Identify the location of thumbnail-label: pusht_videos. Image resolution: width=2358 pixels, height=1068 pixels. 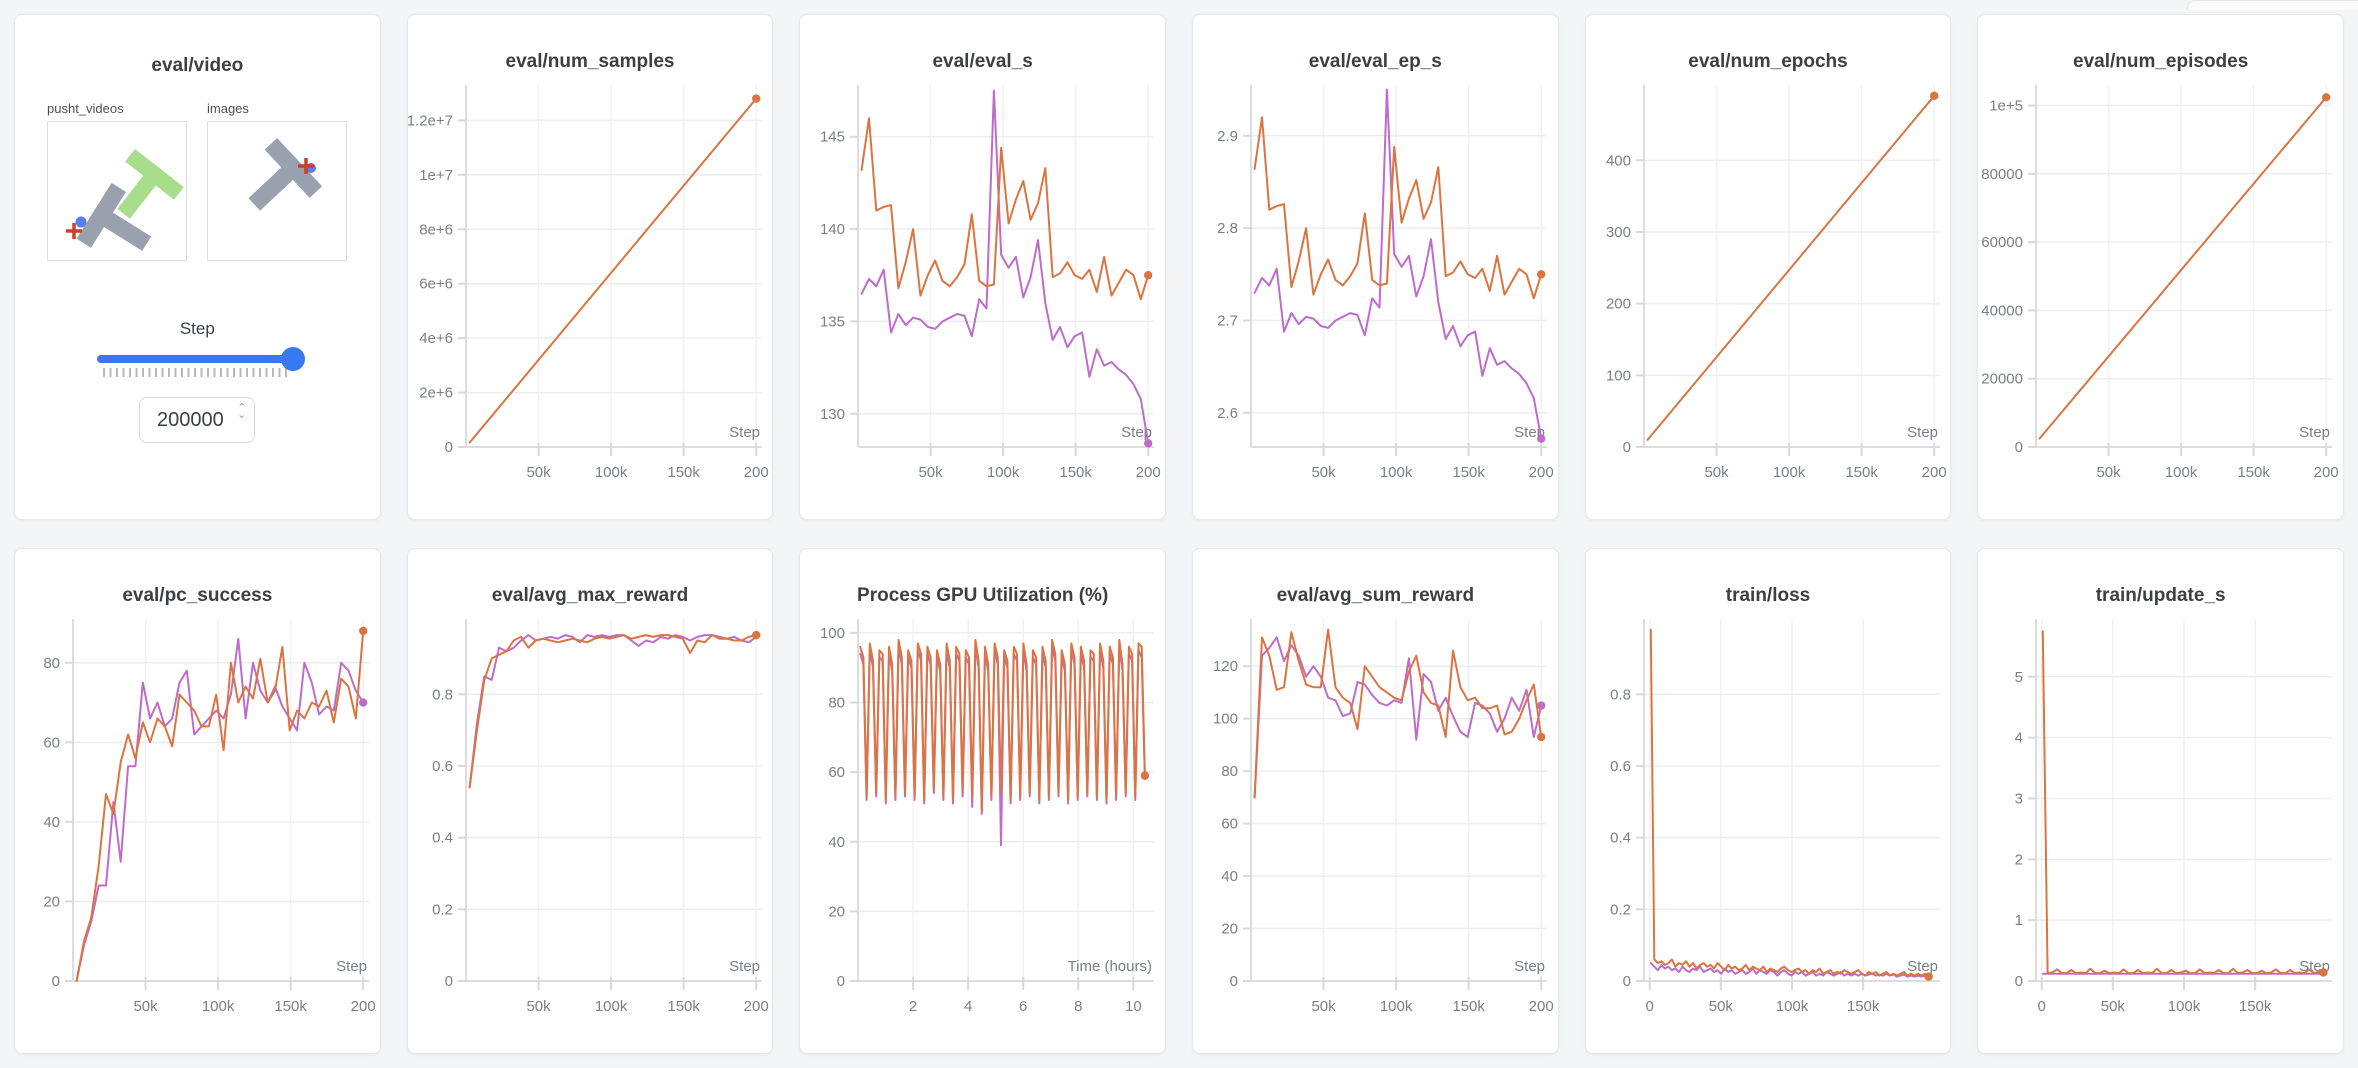
(85, 108).